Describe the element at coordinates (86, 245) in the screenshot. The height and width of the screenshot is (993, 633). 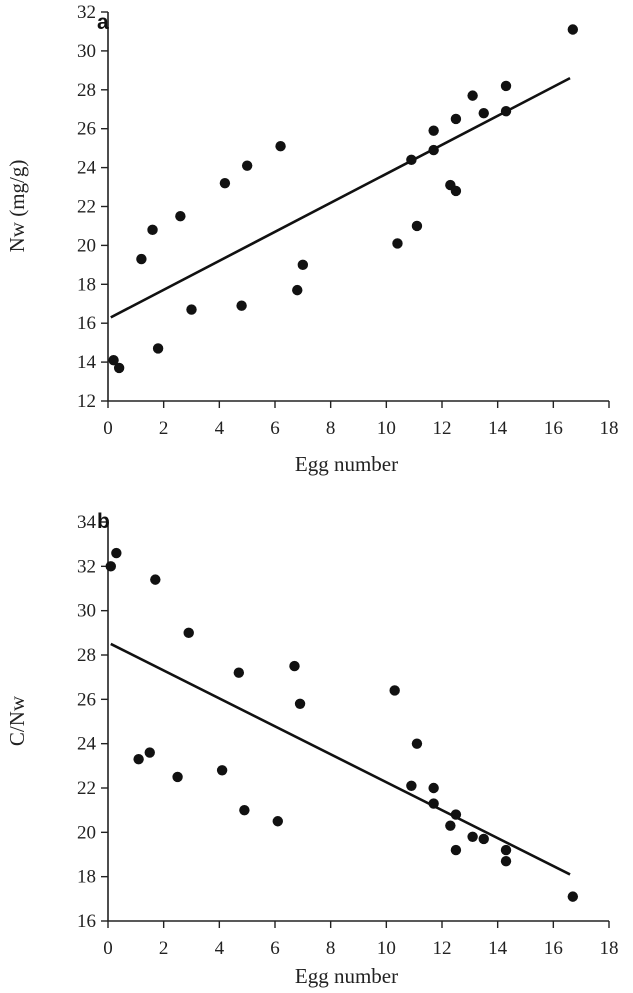
I see `panel-a-y-tick-label: 20` at that location.